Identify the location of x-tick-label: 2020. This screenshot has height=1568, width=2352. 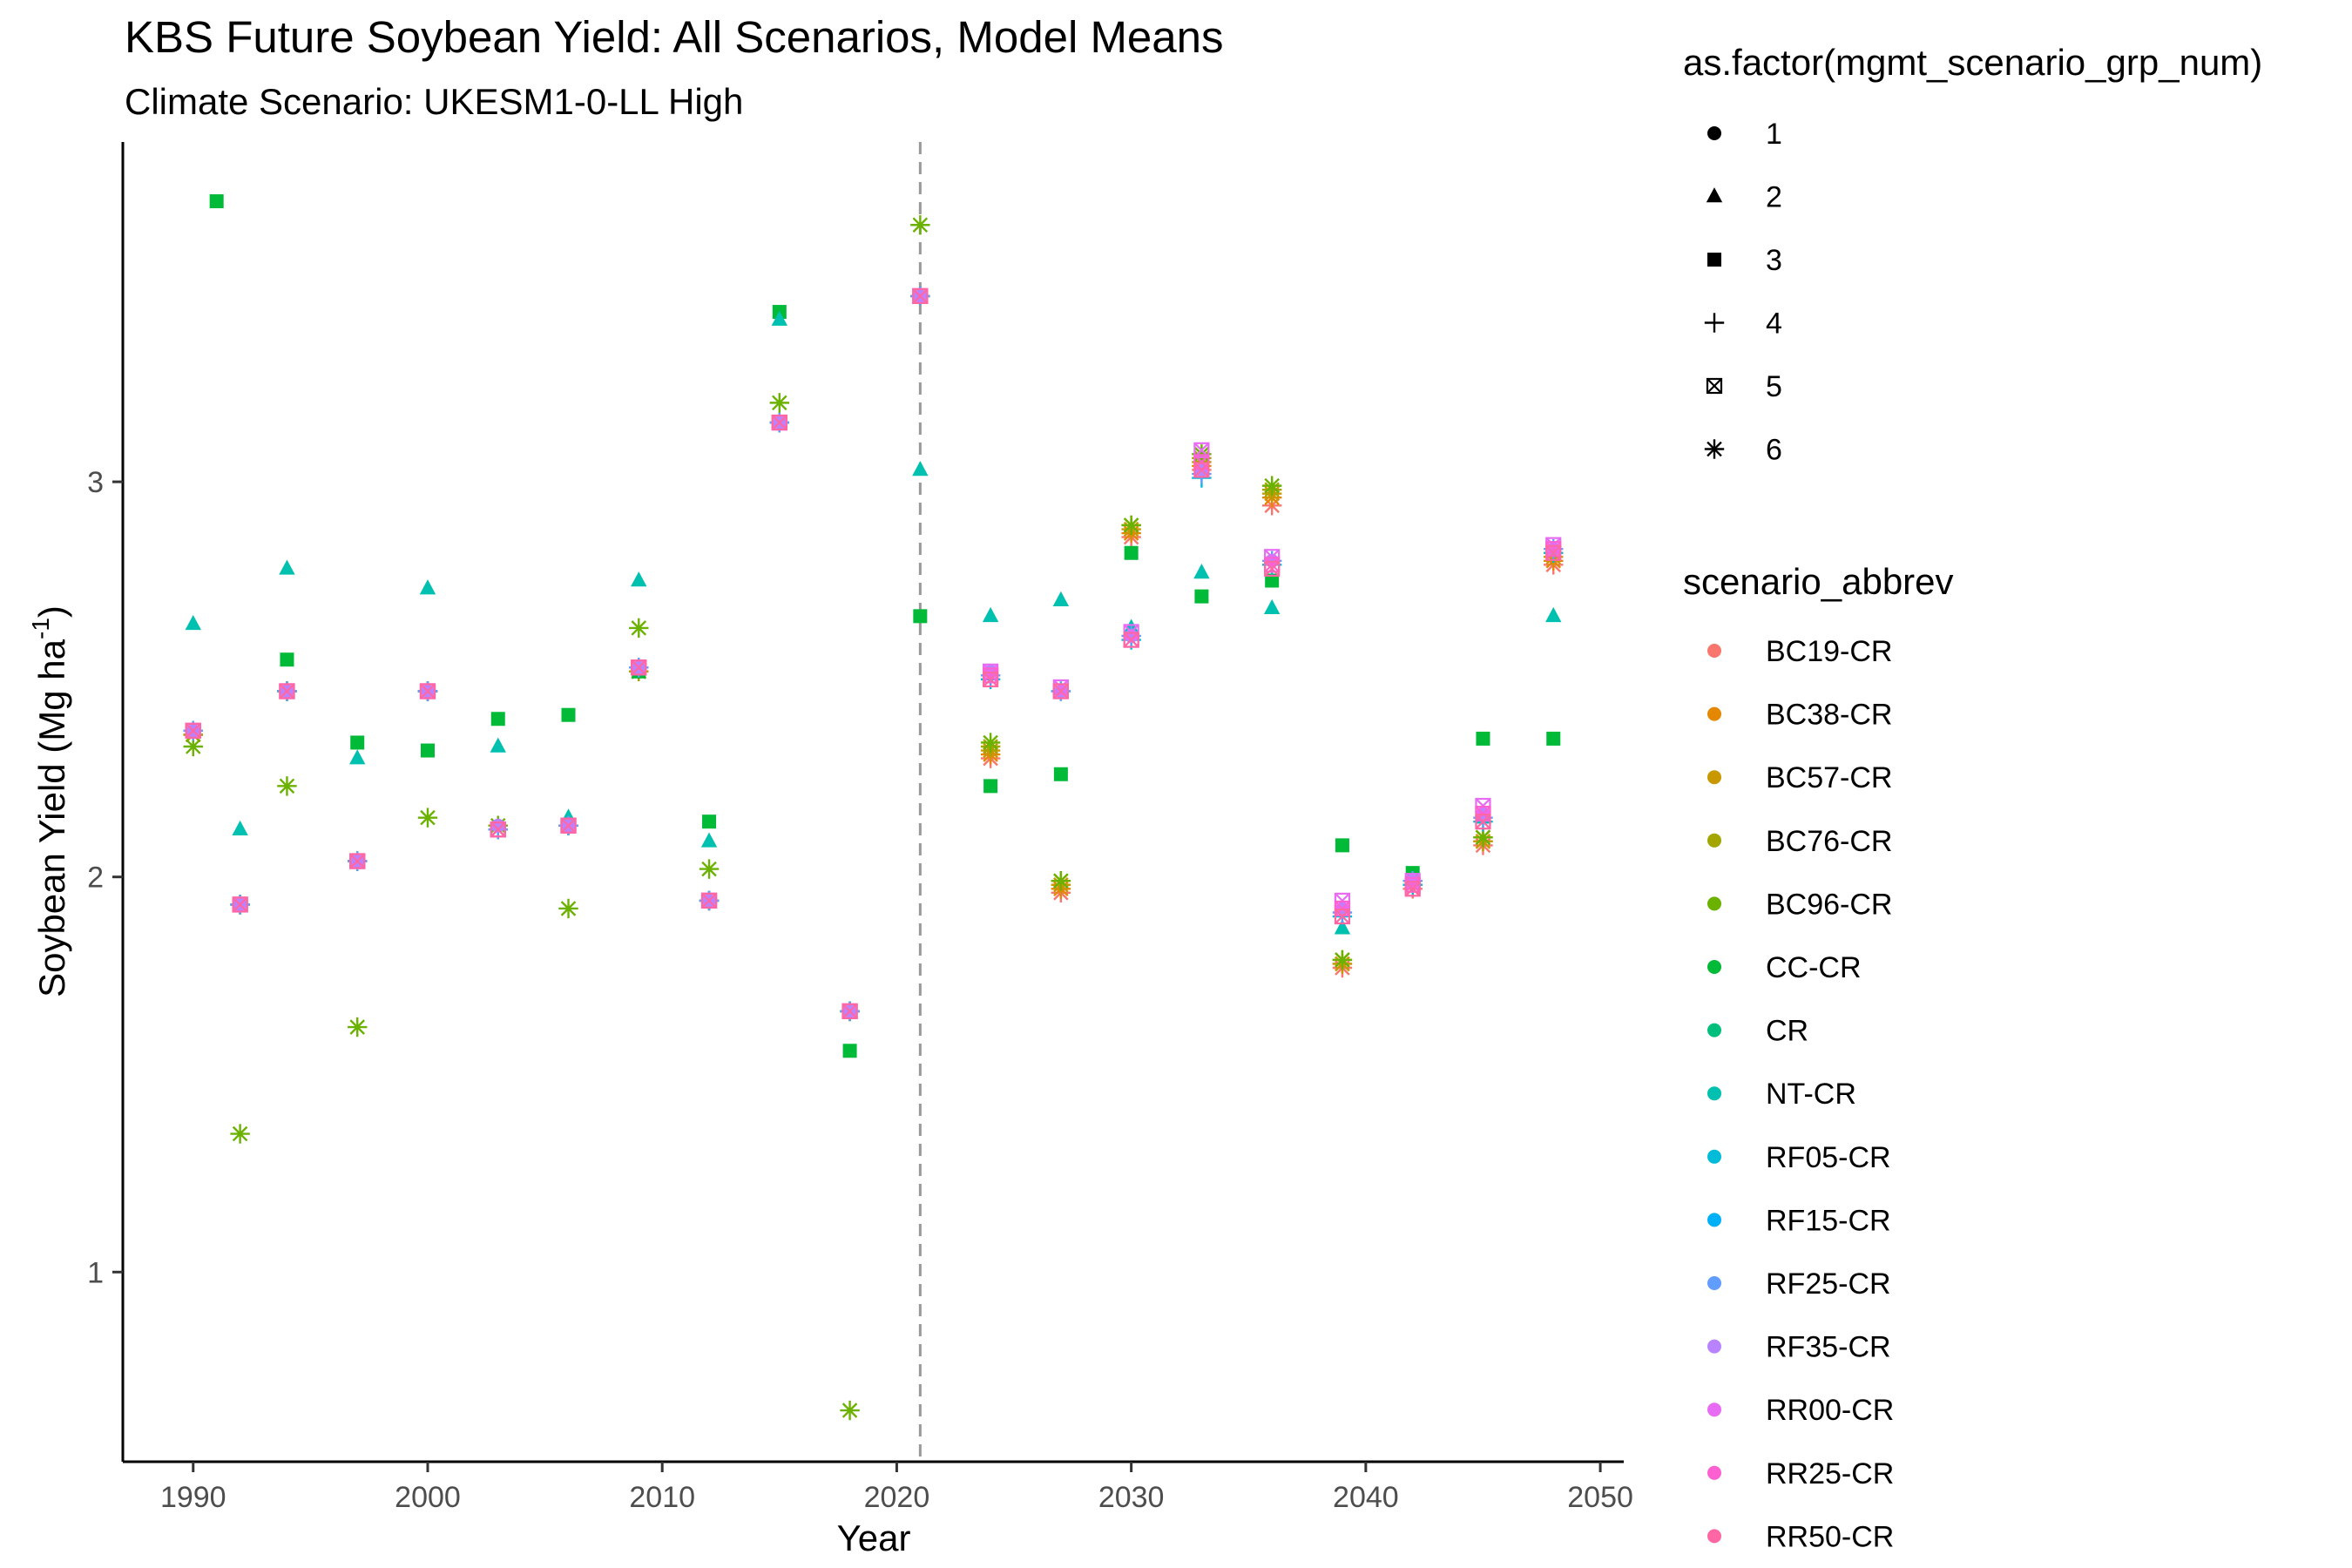
(897, 1497).